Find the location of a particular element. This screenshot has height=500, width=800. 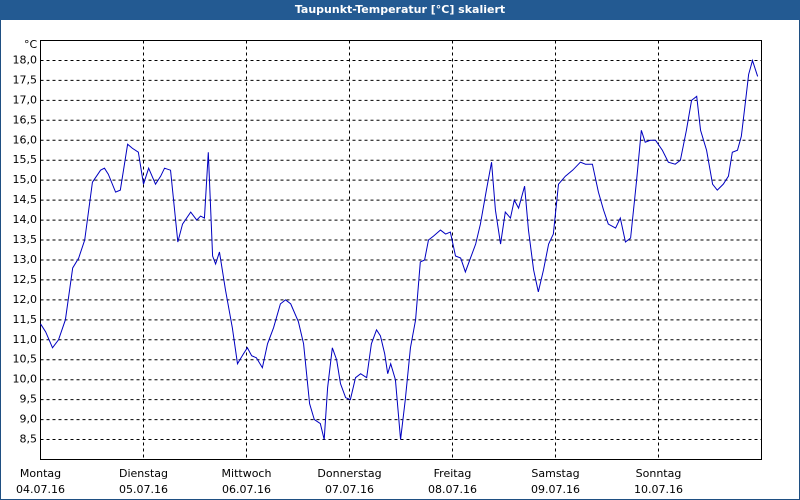

y-tick-label: 11,0 is located at coordinates (25, 339).